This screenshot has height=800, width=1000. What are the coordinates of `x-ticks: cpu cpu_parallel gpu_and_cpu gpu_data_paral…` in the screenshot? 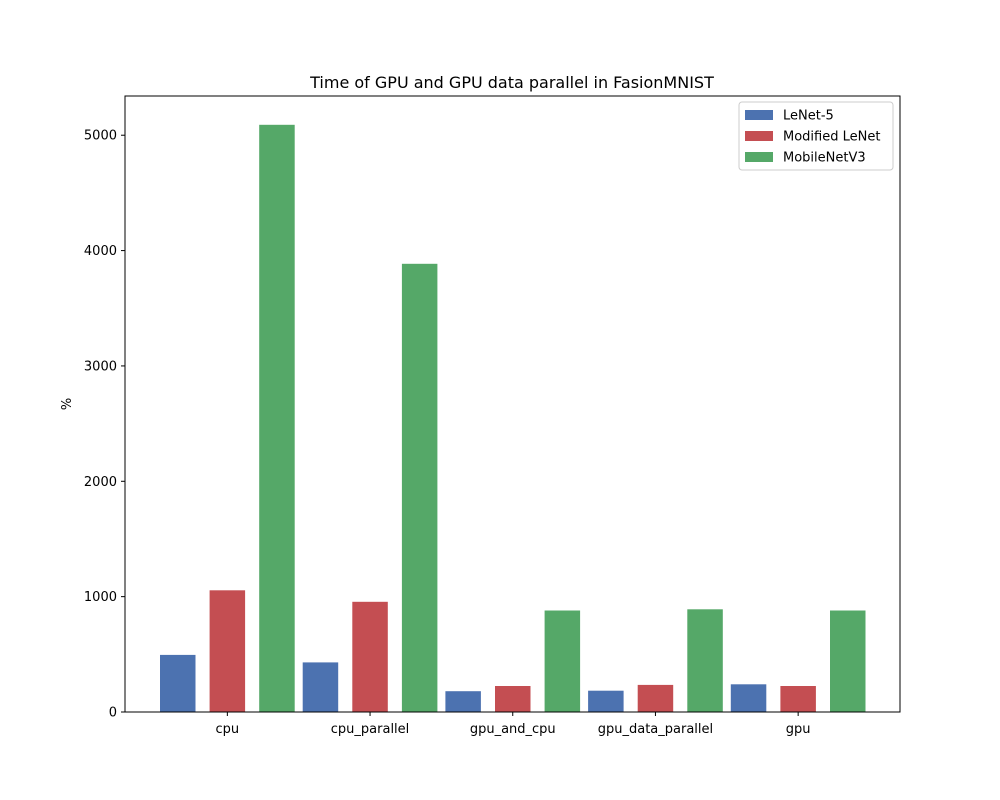 It's located at (513, 724).